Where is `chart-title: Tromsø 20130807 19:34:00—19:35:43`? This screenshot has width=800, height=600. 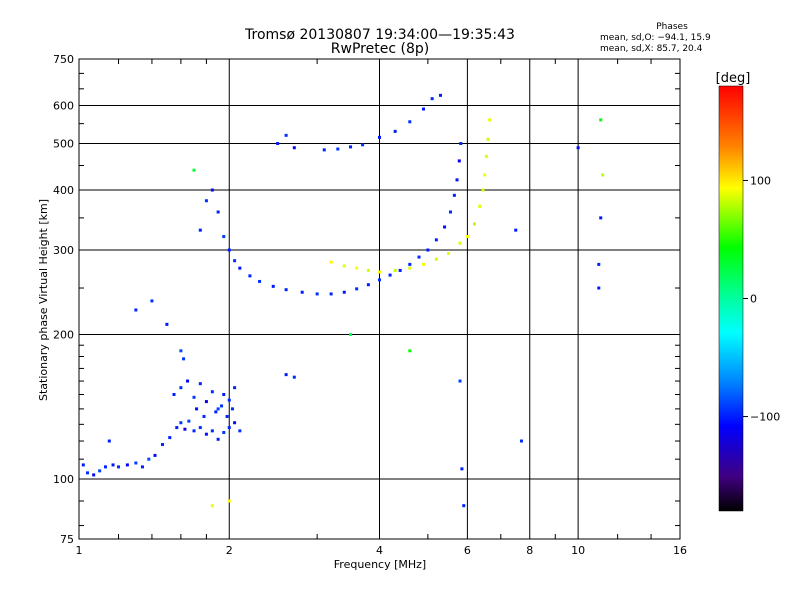 chart-title: Tromsø 20130807 19:34:00—19:35:43 is located at coordinates (380, 35).